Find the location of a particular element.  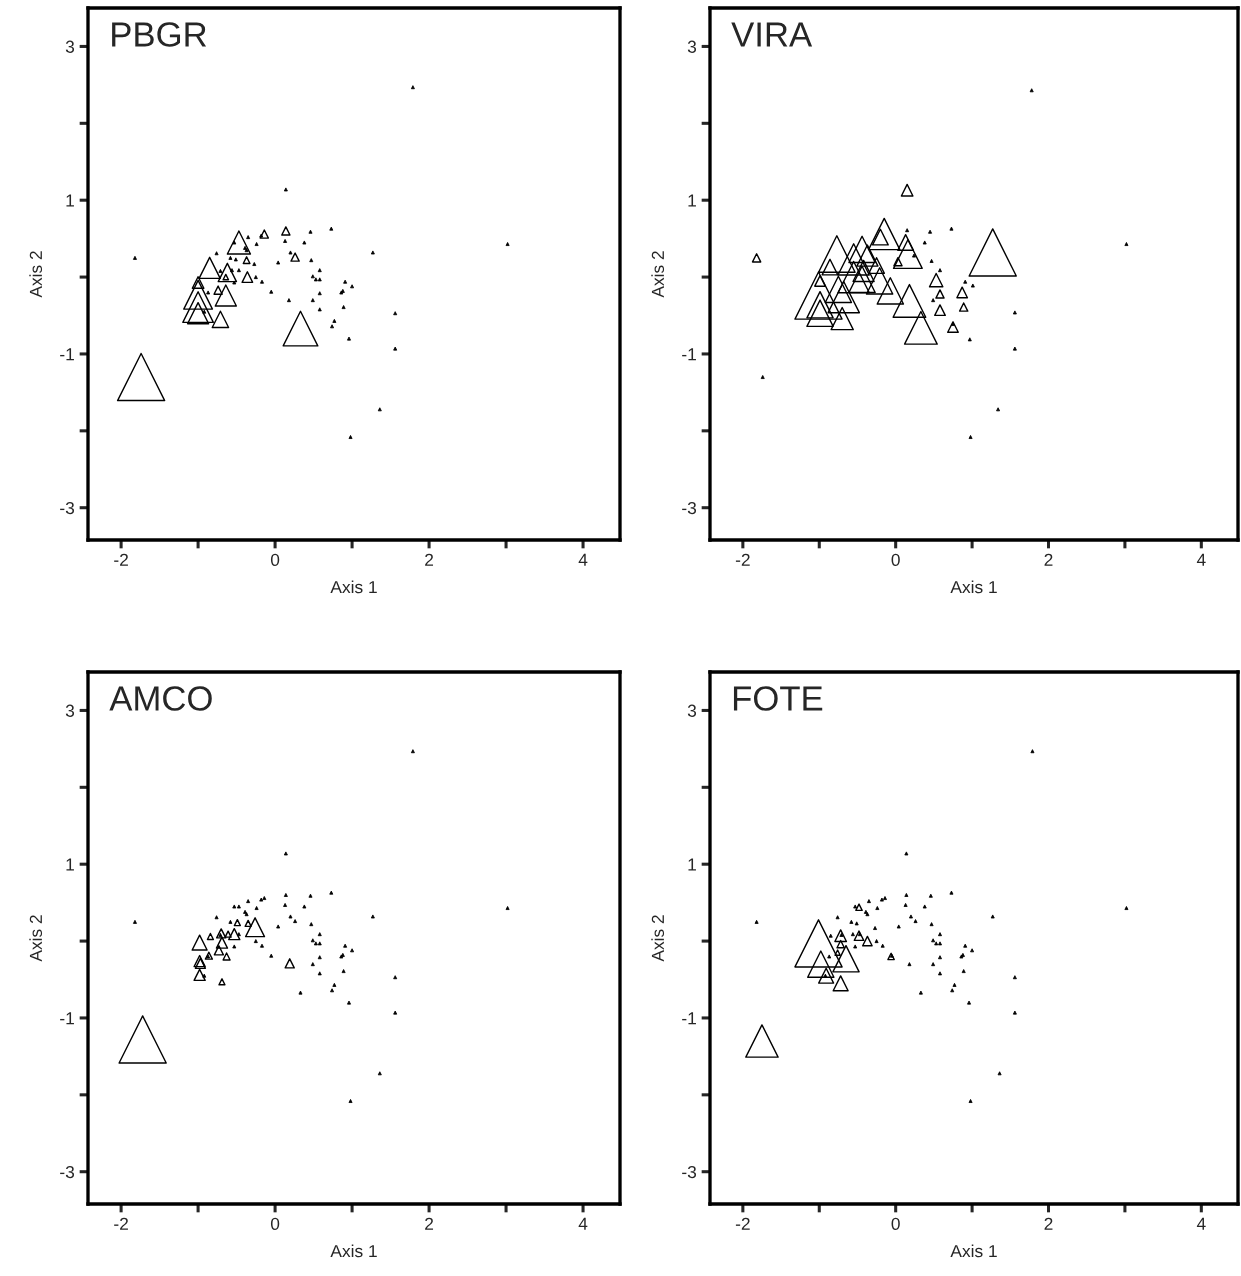

chart-title: PBGR is located at coordinates (159, 34).